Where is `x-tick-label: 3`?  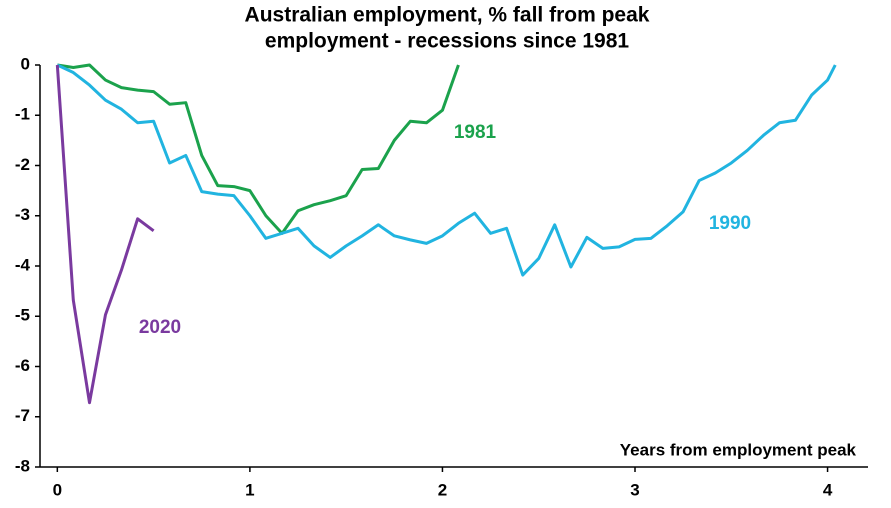
x-tick-label: 3 is located at coordinates (634, 489).